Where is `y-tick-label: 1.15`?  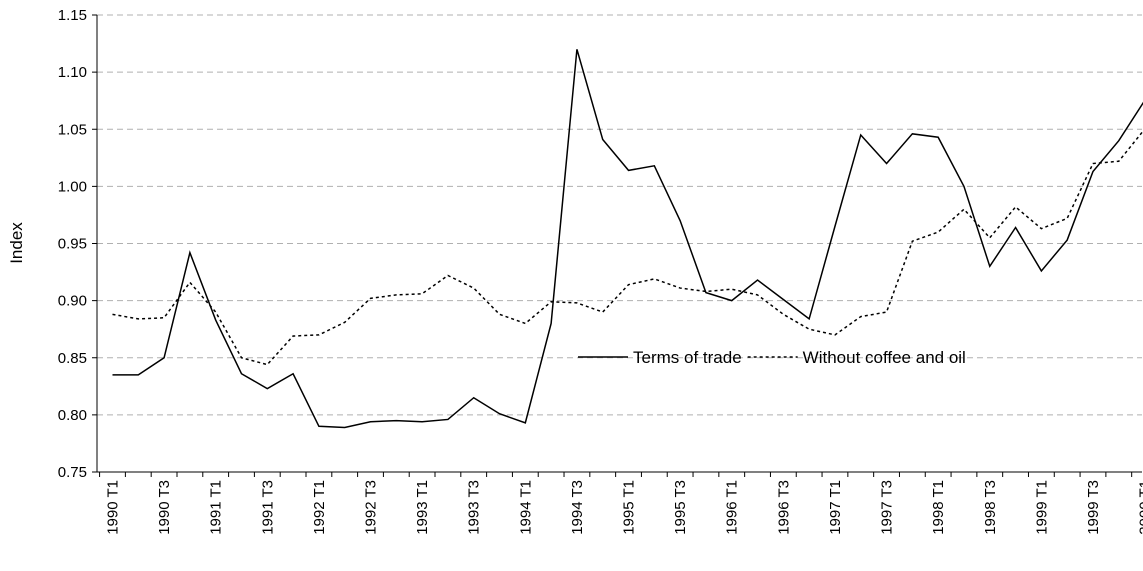 y-tick-label: 1.15 is located at coordinates (72, 15).